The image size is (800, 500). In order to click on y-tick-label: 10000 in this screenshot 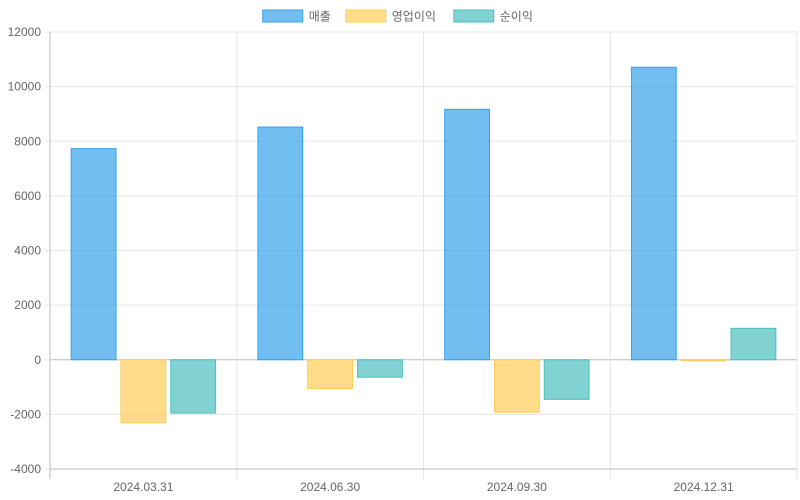, I will do `click(25, 87)`.